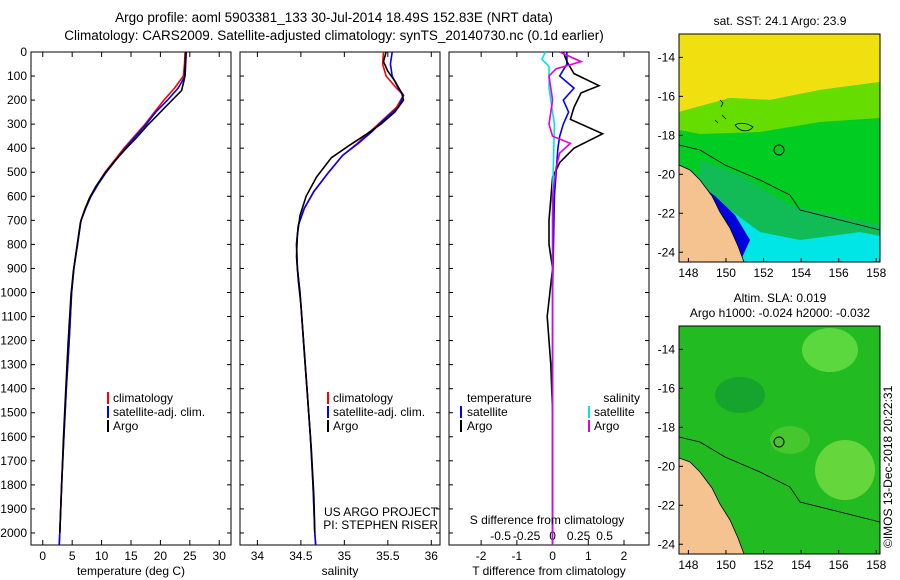 The height and width of the screenshot is (580, 900). What do you see at coordinates (579, 536) in the screenshot?
I see `s-diff-tick-label: 0.25` at bounding box center [579, 536].